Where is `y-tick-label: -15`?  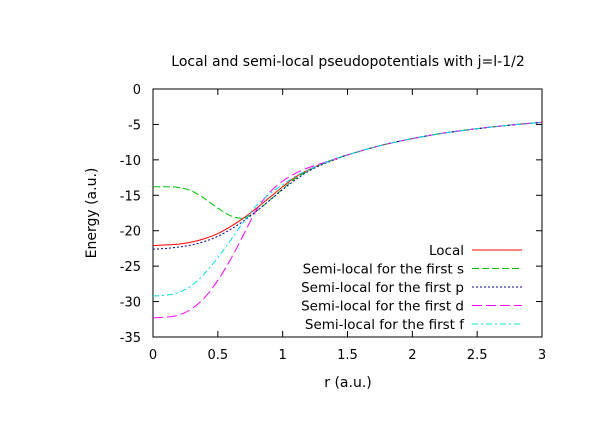
y-tick-label: -15 is located at coordinates (130, 196).